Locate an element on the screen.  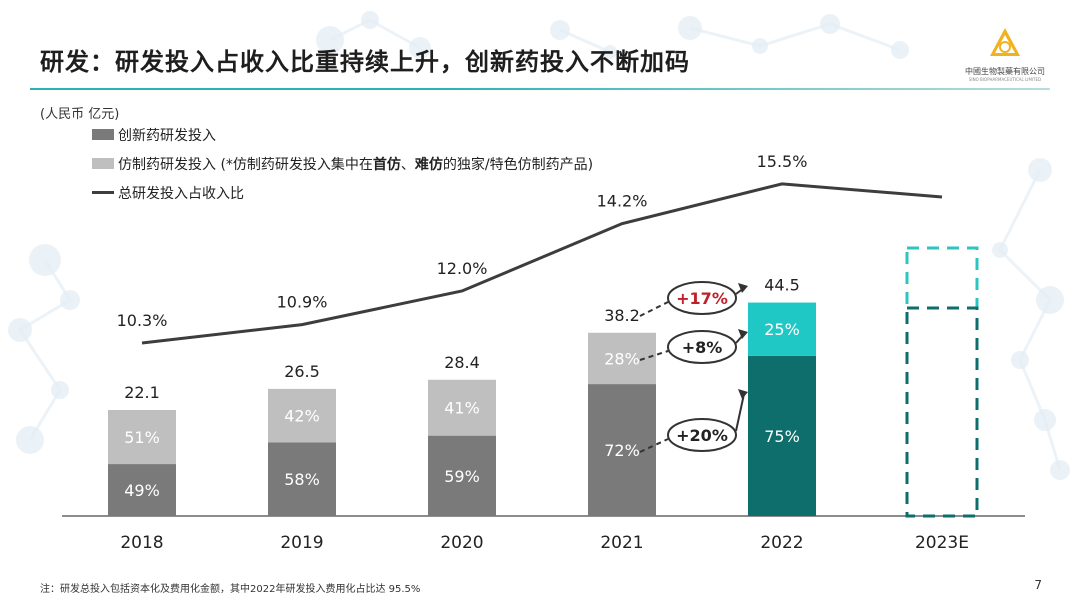
bar-label-generic-2020: 41% is located at coordinates (462, 408).